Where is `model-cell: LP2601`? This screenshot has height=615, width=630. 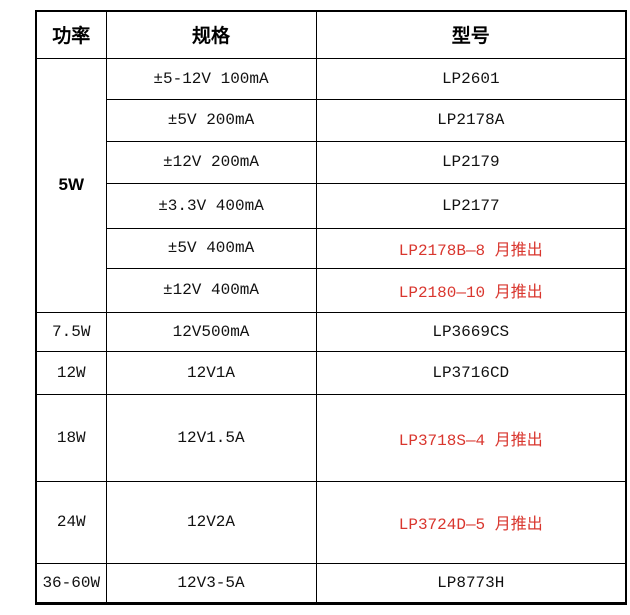 model-cell: LP2601 is located at coordinates (471, 78).